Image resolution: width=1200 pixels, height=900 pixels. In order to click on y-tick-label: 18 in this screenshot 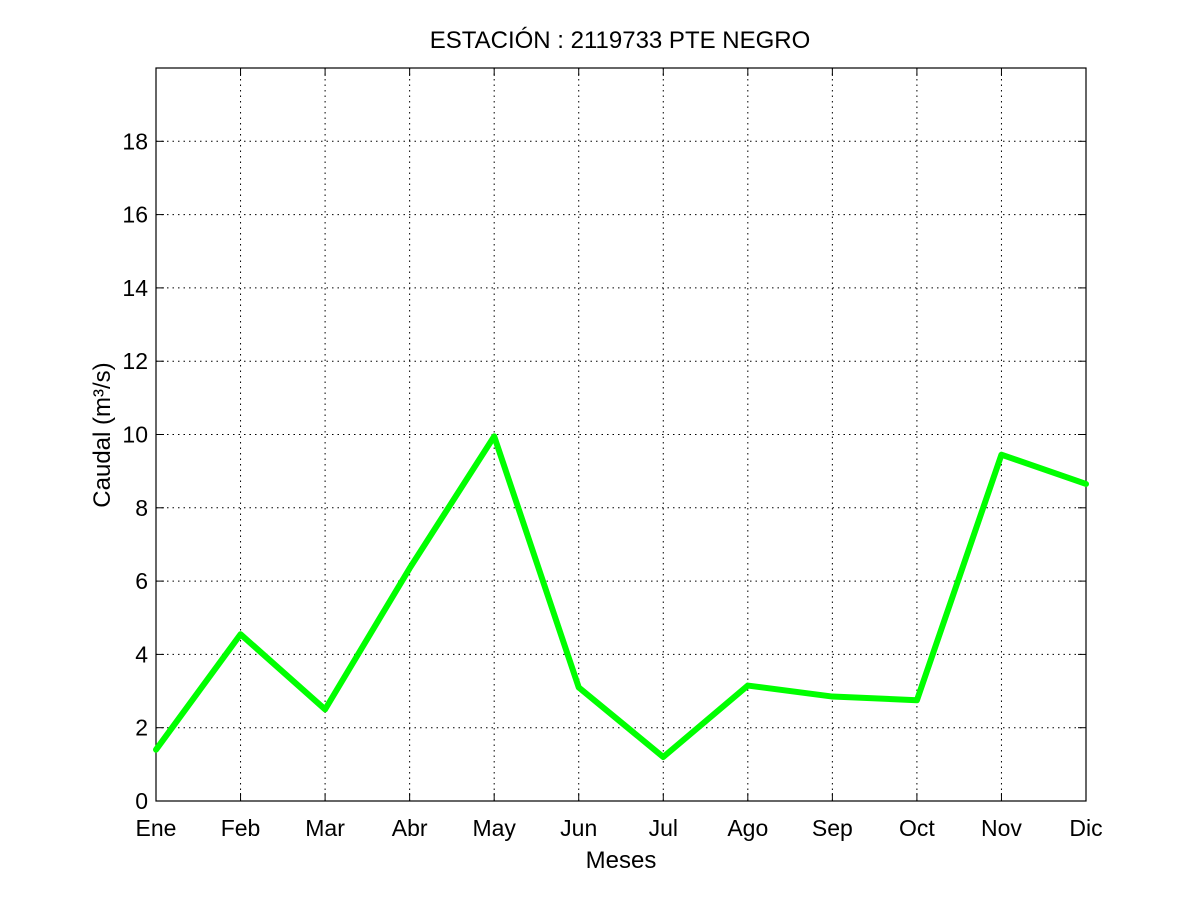, I will do `click(135, 141)`.